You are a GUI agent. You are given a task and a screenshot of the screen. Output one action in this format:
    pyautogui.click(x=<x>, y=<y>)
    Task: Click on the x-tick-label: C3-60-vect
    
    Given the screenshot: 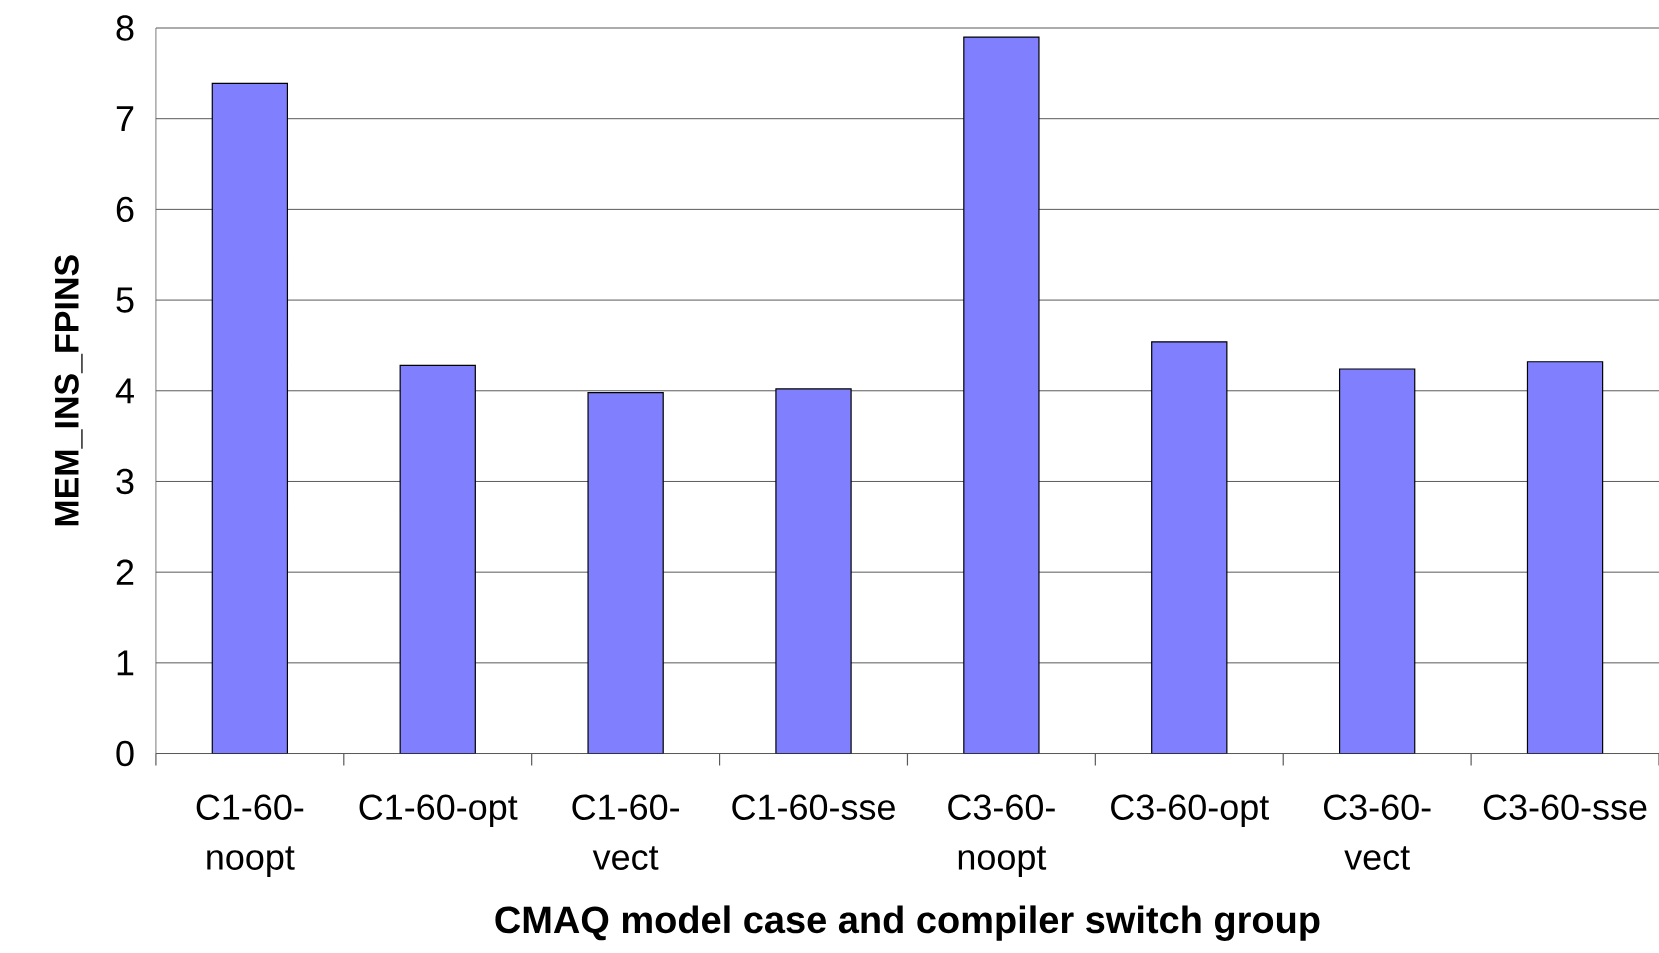 What is the action you would take?
    pyautogui.click(x=1377, y=832)
    